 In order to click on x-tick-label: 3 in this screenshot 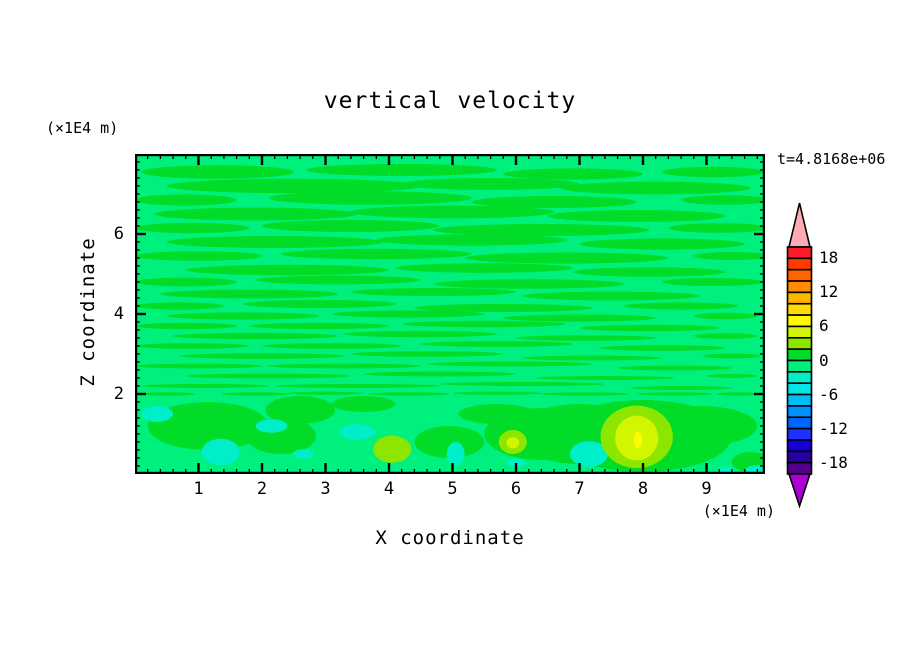, I will do `click(325, 489)`.